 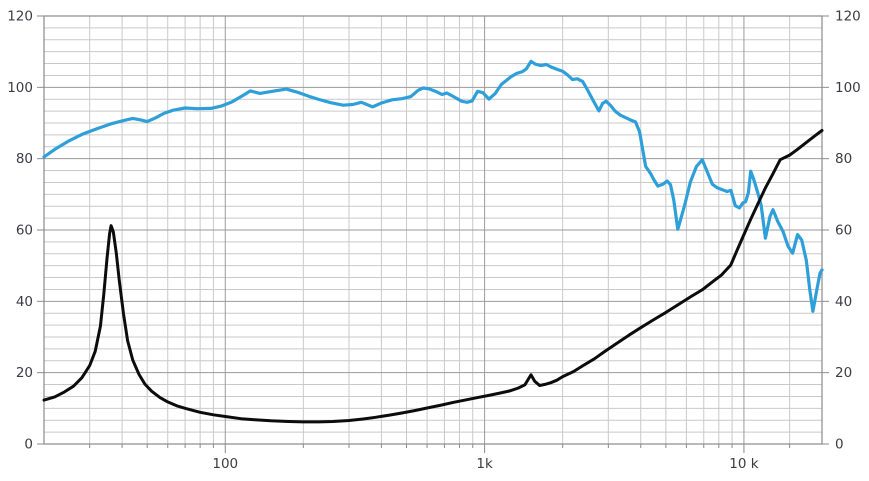 I want to click on y-axis-label-right: 0, so click(x=839, y=445).